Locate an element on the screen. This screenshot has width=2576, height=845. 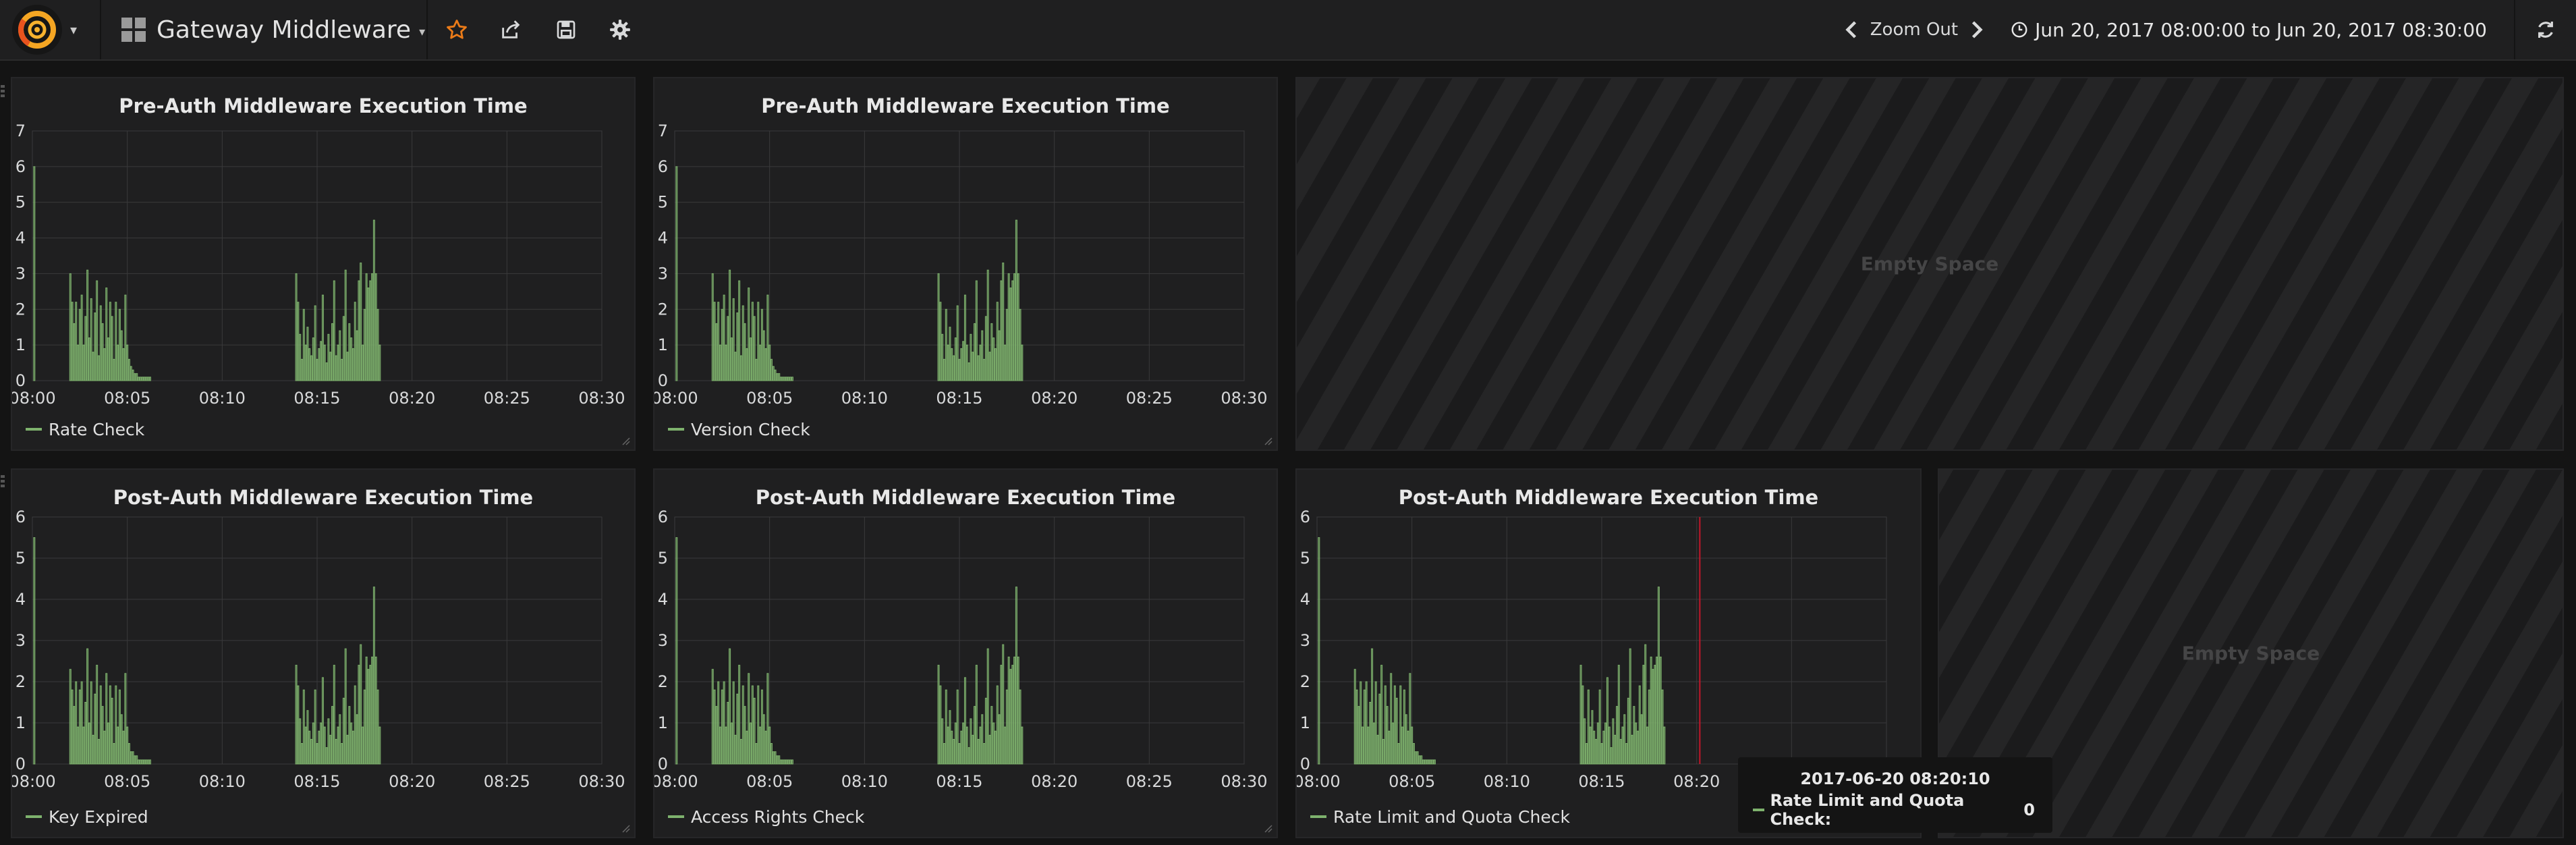
grafana-logo-icon is located at coordinates (37, 30).